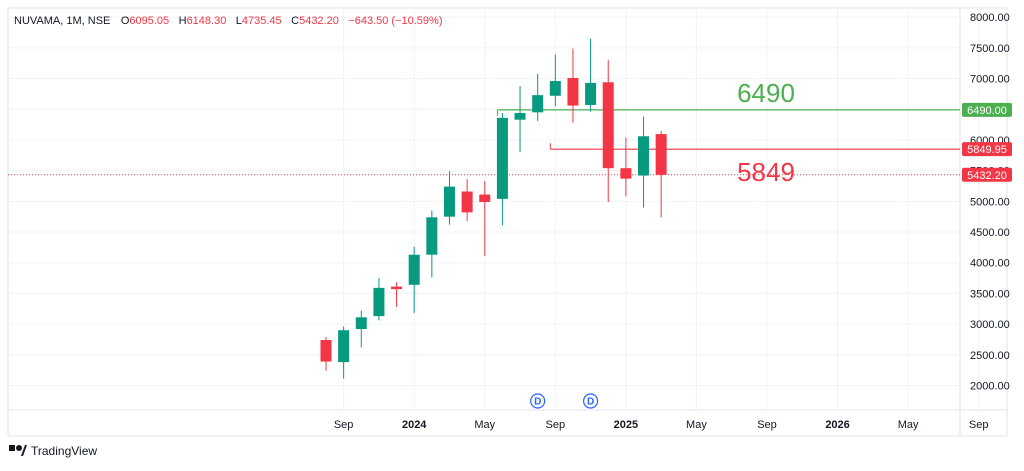 The height and width of the screenshot is (471, 1024). I want to click on close-label: C, so click(295, 21).